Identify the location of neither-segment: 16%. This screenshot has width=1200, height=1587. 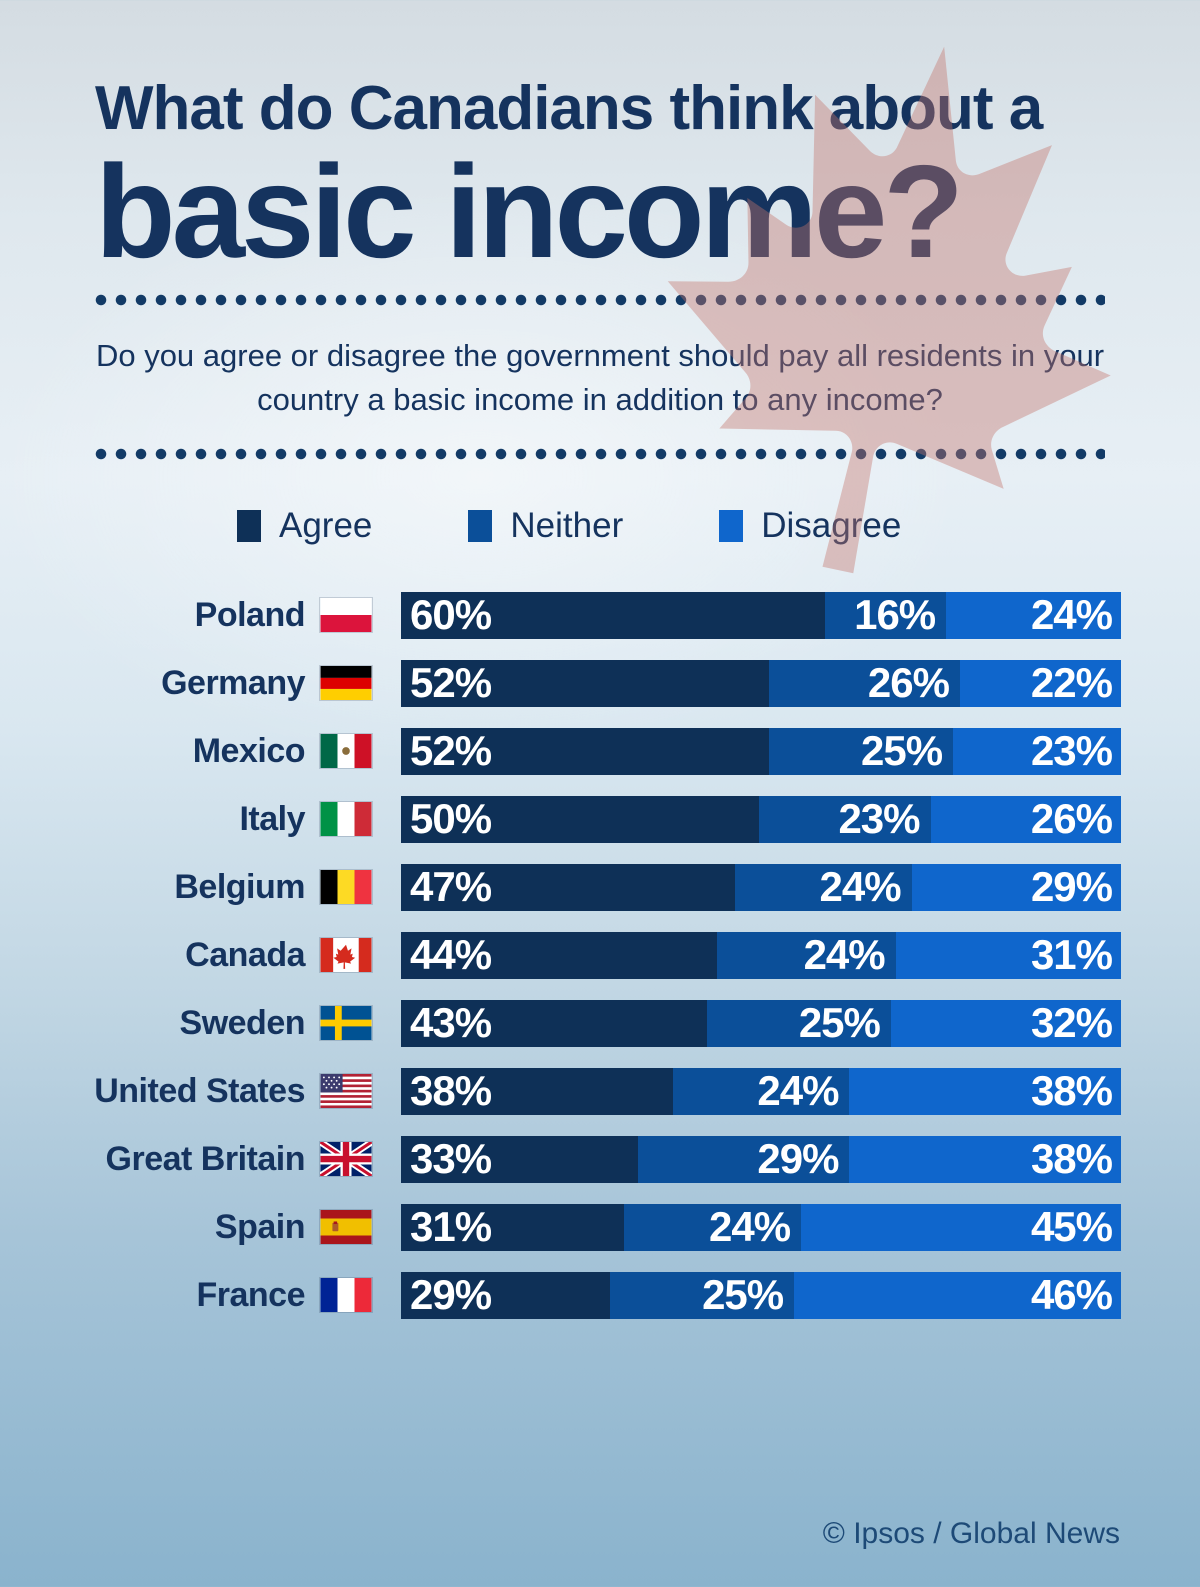
(885, 615).